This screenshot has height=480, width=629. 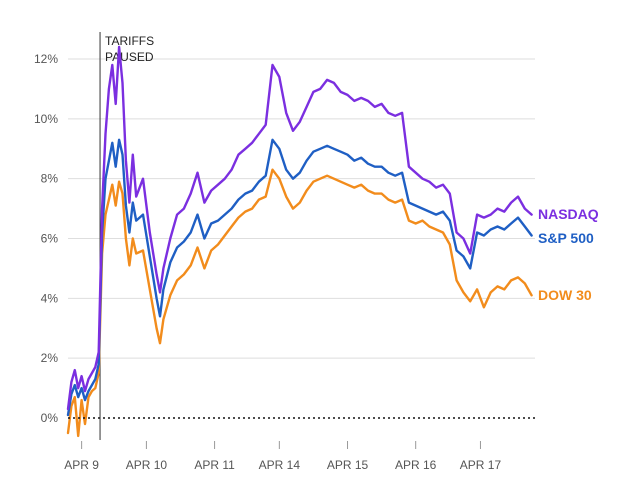 I want to click on x-tick-label: APR 11, so click(x=214, y=465).